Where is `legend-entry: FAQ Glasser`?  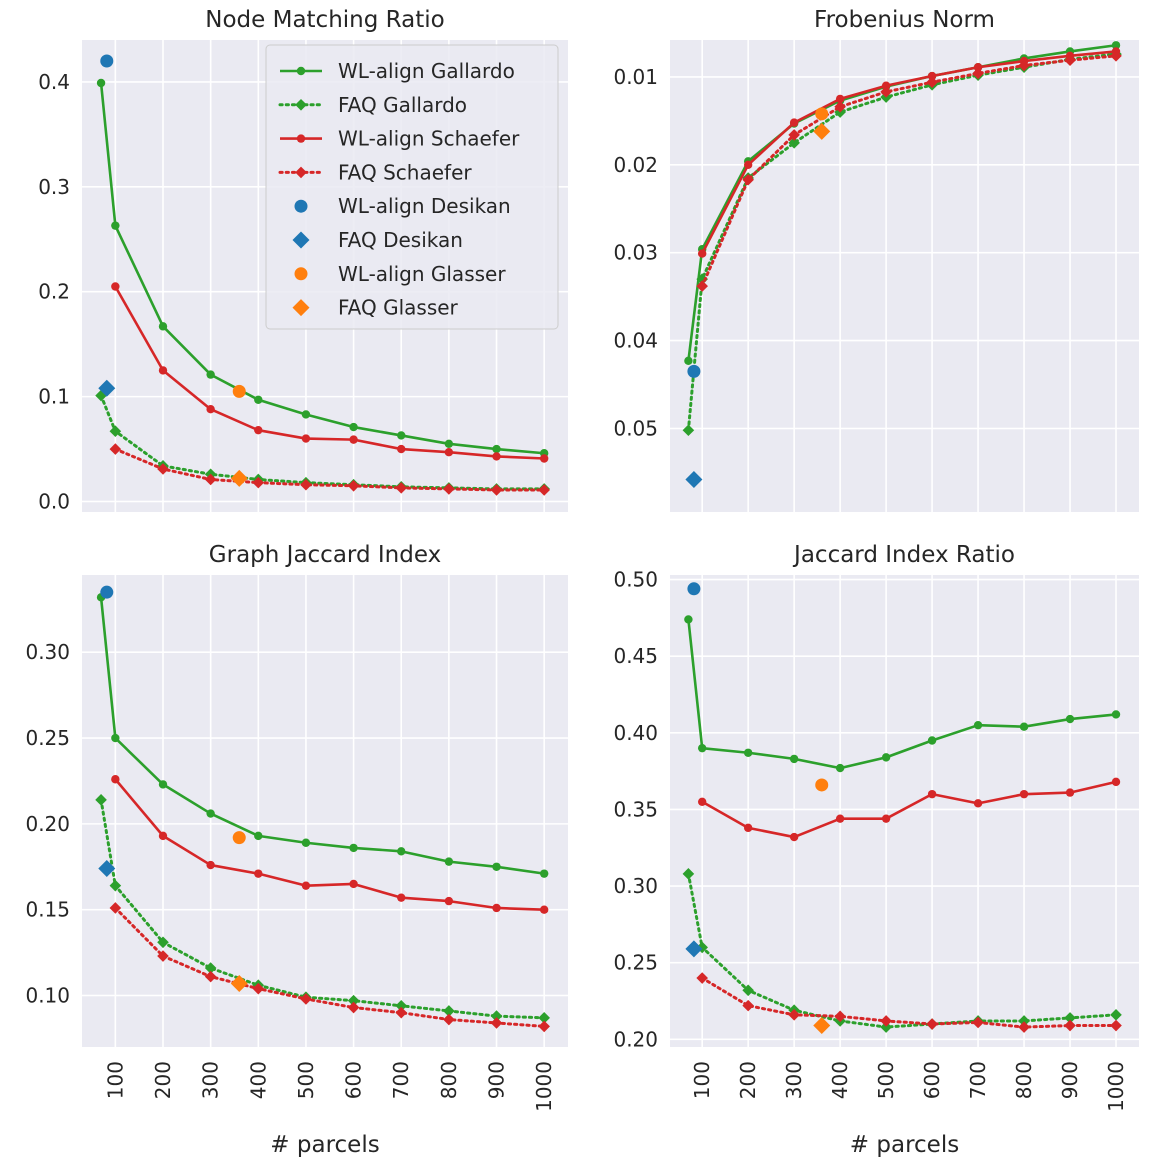
legend-entry: FAQ Glasser is located at coordinates (375, 308).